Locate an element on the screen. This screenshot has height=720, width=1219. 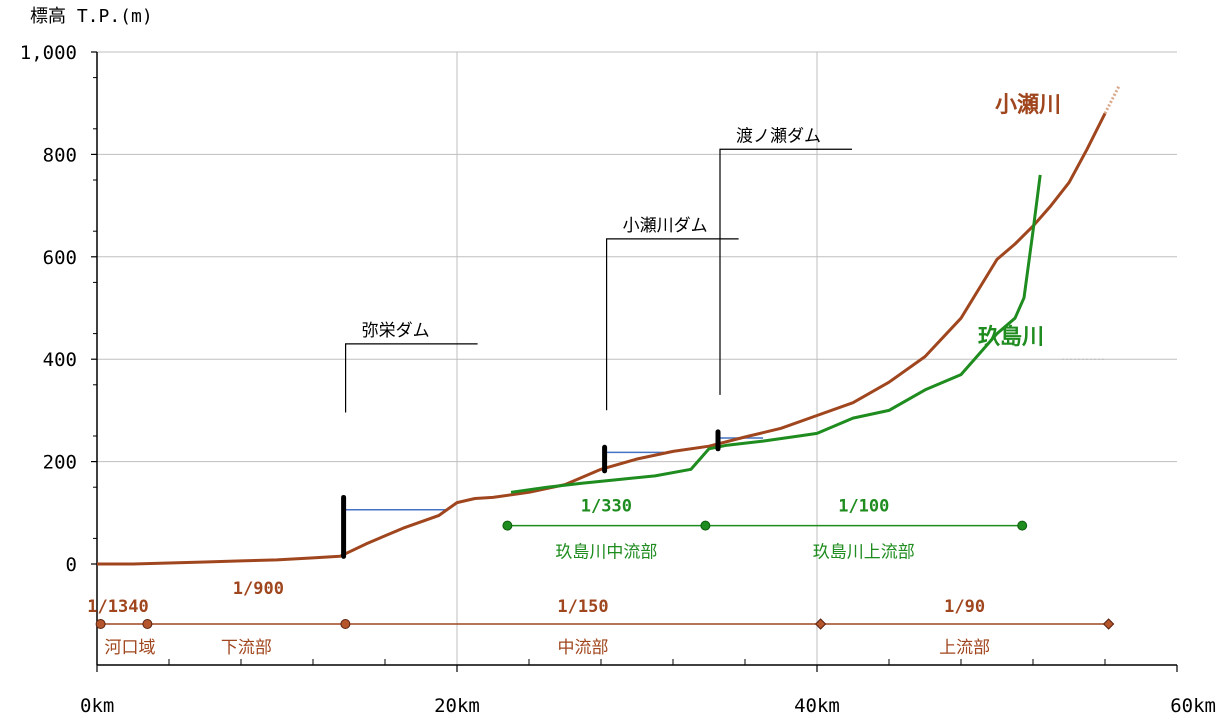
y-tick-label: 0 is located at coordinates (71, 565).